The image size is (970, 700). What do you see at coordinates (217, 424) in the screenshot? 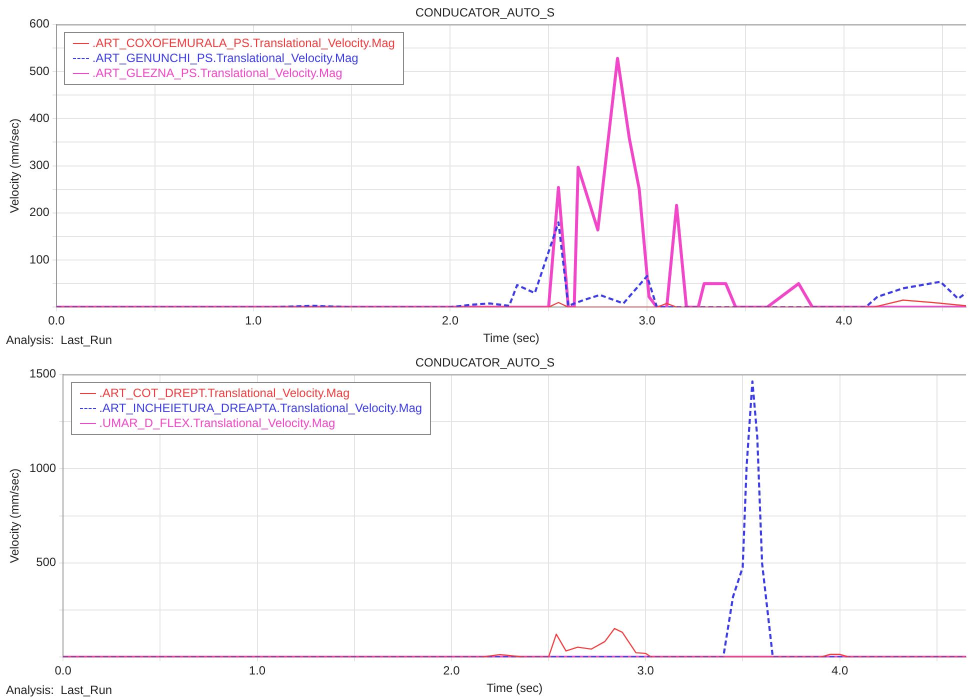
I see `legend-label: .UMAR_D_FLEX.Translational_Velocity.Mag` at bounding box center [217, 424].